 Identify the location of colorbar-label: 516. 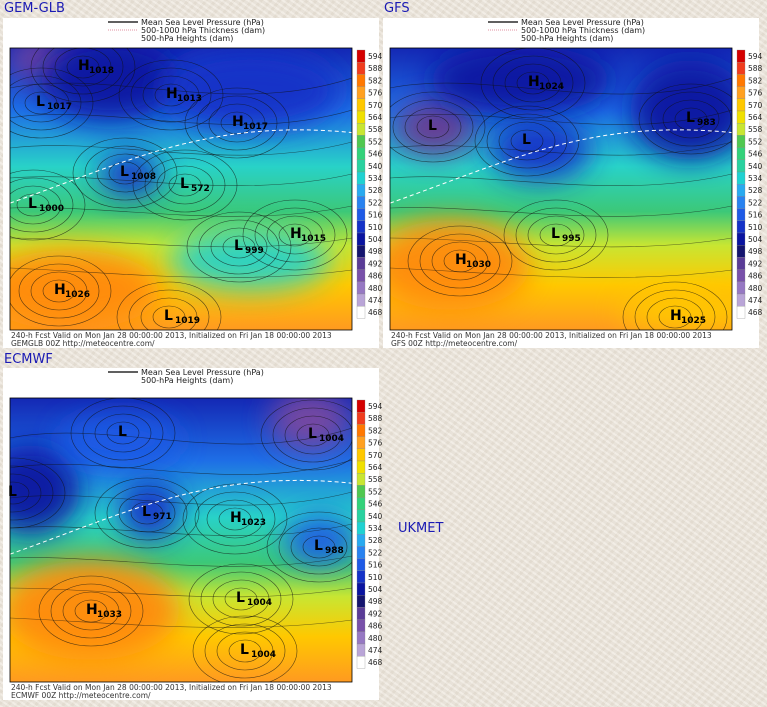
(375, 215).